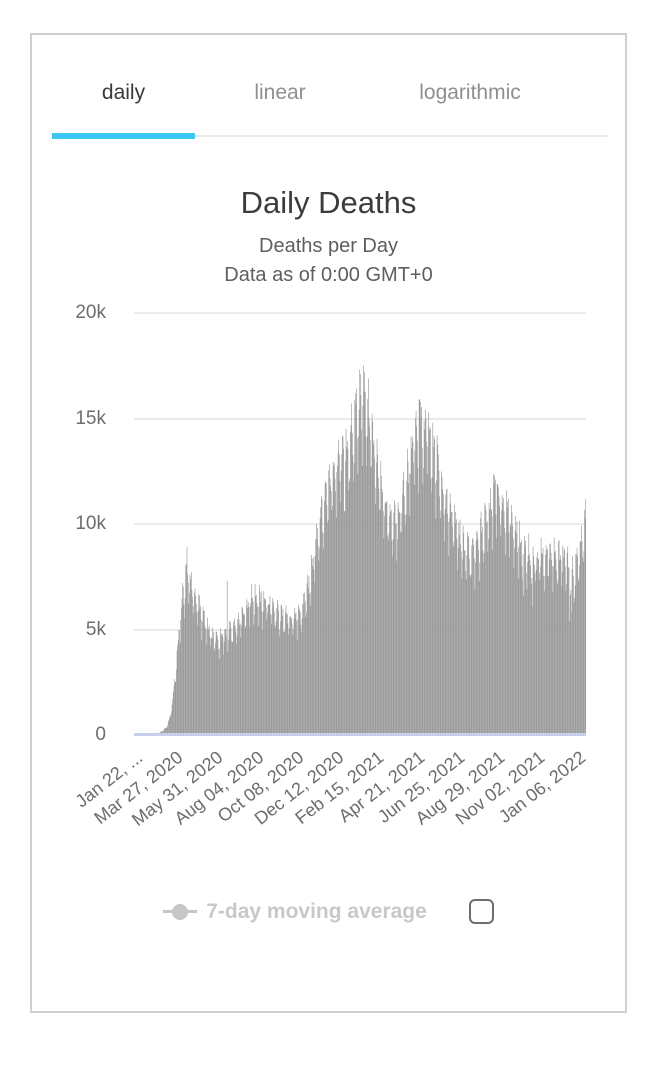  Describe the element at coordinates (90, 312) in the screenshot. I see `y-axis-label: 20k` at that location.